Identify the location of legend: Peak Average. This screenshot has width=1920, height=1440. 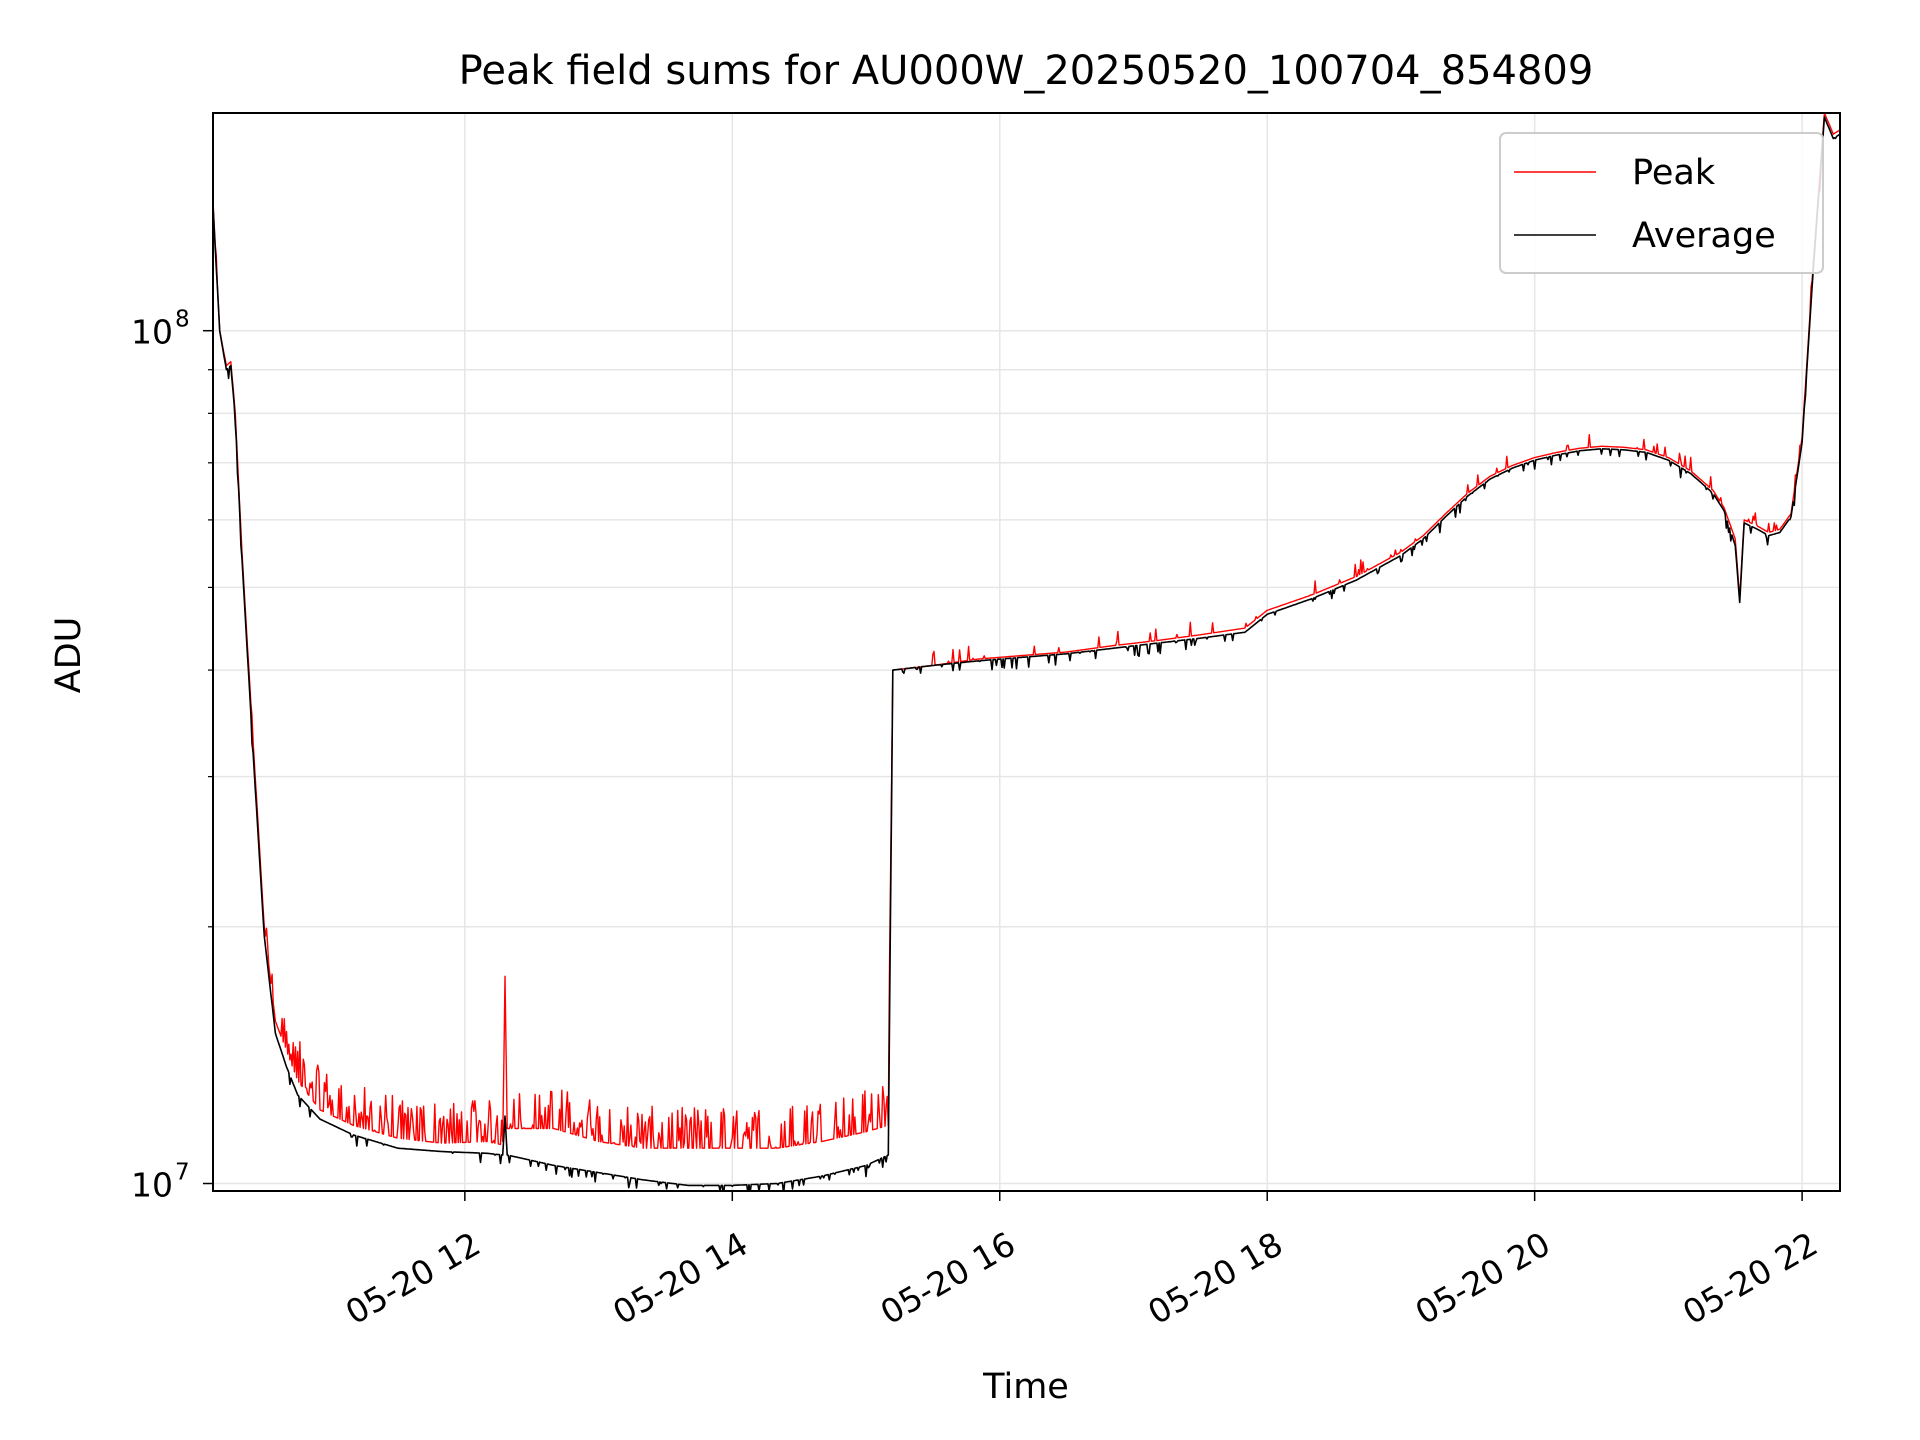
(1661, 203).